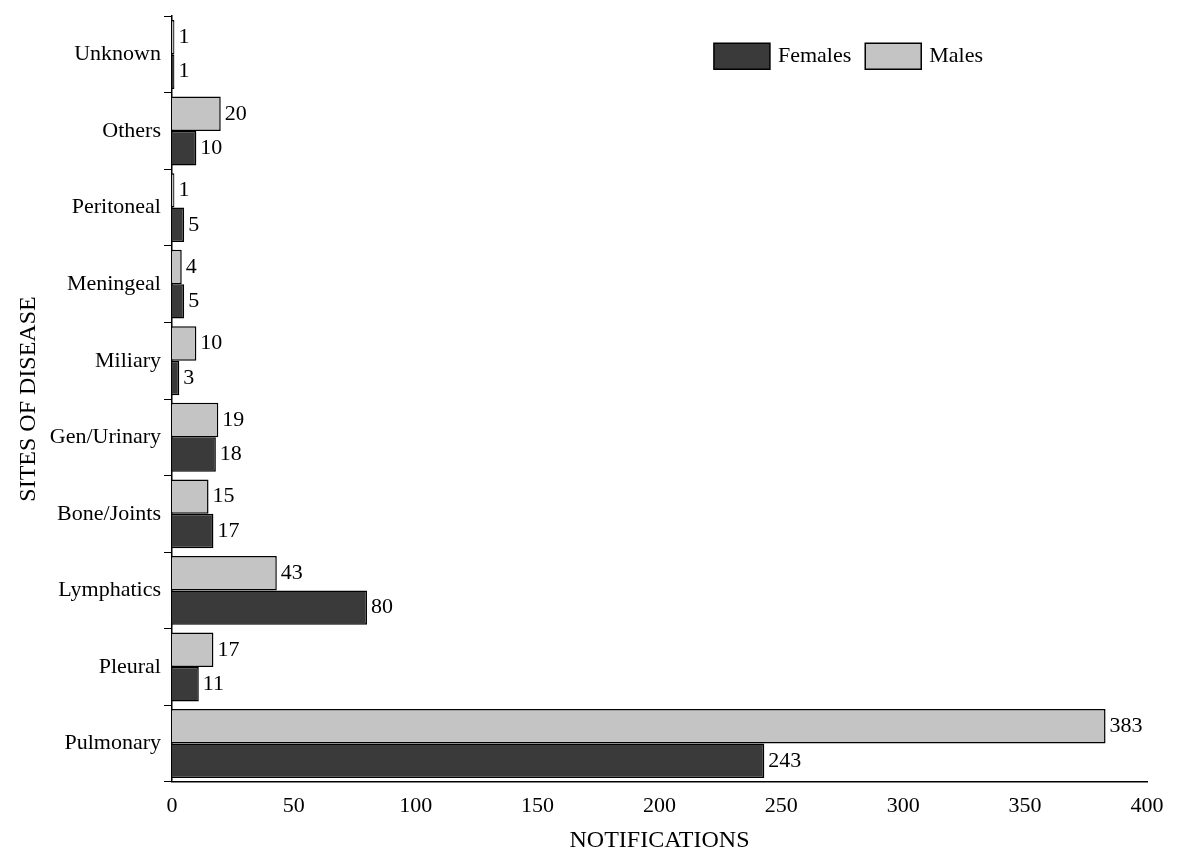 The height and width of the screenshot is (864, 1187). Describe the element at coordinates (230, 453) in the screenshot. I see `data-label: 18` at that location.